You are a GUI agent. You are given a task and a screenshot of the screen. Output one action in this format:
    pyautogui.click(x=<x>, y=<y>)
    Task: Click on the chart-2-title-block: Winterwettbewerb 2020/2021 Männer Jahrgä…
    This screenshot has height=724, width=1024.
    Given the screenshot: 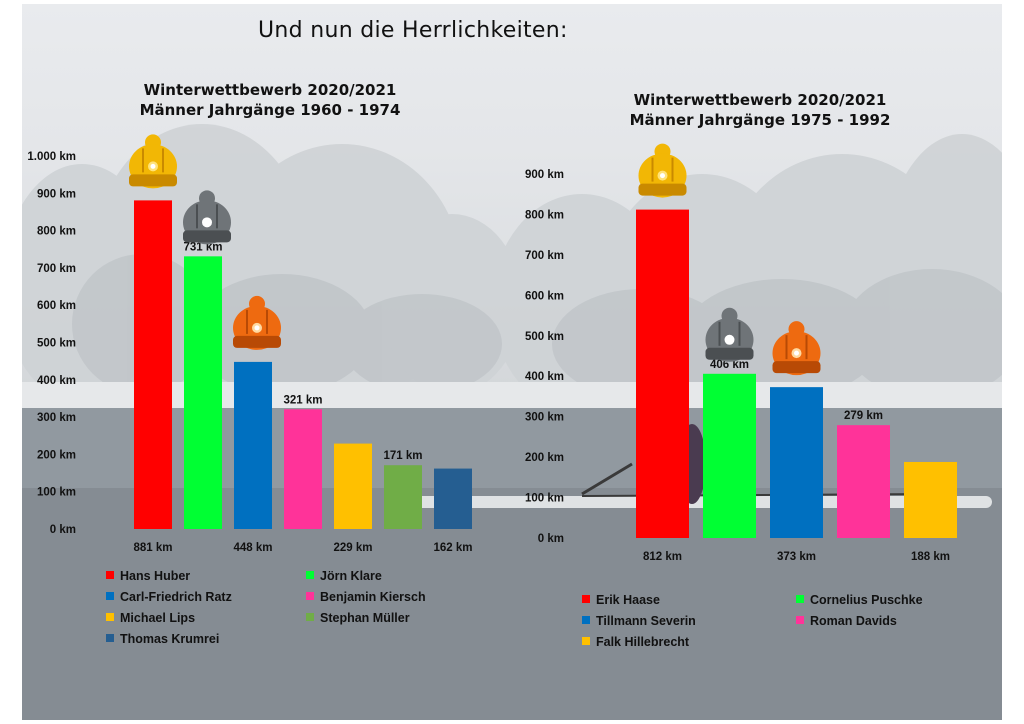 What is the action you would take?
    pyautogui.click(x=760, y=110)
    